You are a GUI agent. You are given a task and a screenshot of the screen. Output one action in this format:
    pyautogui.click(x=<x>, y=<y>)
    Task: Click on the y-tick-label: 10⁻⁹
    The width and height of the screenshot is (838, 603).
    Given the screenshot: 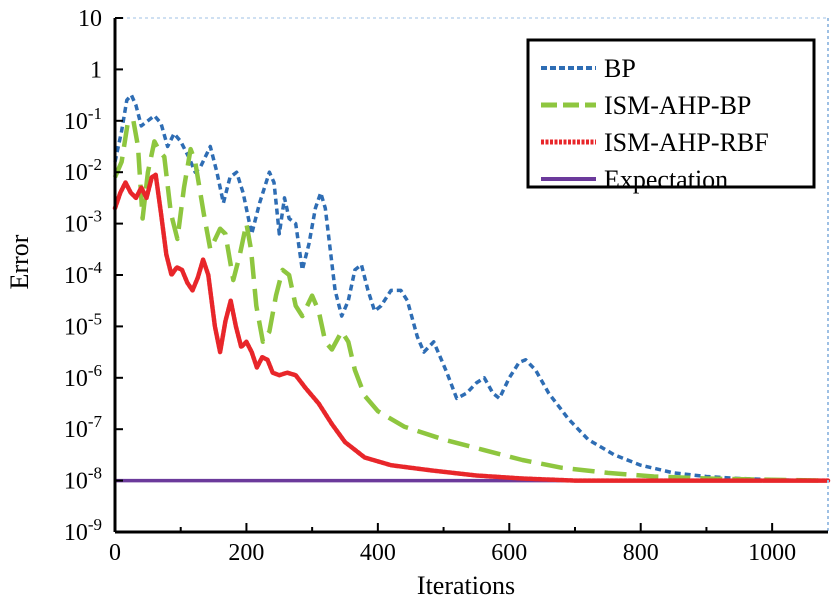 What is the action you would take?
    pyautogui.click(x=83, y=530)
    